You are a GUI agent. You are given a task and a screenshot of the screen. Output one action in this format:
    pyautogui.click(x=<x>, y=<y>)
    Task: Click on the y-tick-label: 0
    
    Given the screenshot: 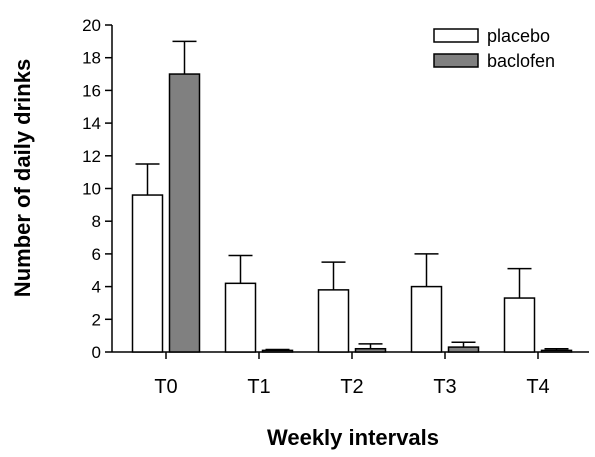 What is the action you would take?
    pyautogui.click(x=96, y=352)
    